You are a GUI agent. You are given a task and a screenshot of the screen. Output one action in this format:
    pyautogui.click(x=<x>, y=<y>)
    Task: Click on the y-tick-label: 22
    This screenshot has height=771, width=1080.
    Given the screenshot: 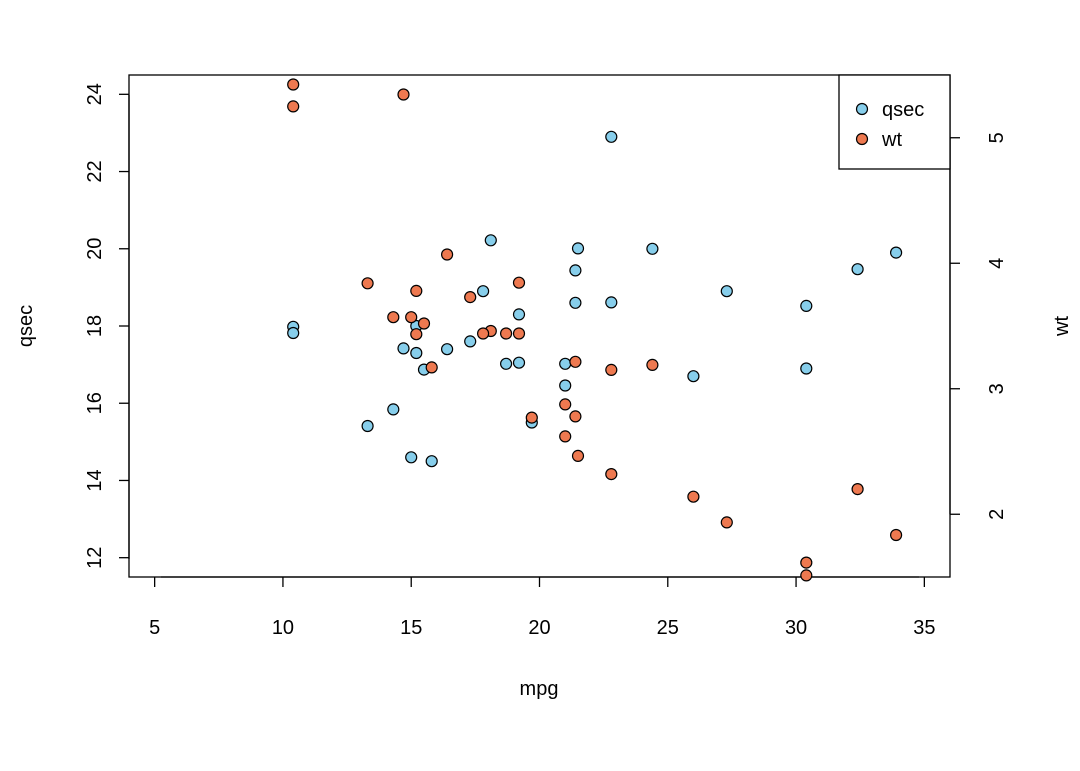 What is the action you would take?
    pyautogui.click(x=95, y=171)
    